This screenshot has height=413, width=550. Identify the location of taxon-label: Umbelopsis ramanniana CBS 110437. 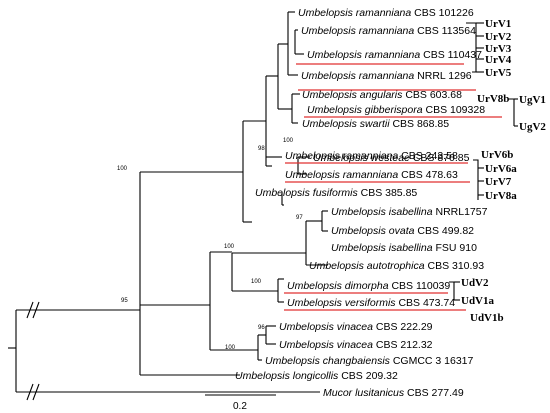
(394, 55).